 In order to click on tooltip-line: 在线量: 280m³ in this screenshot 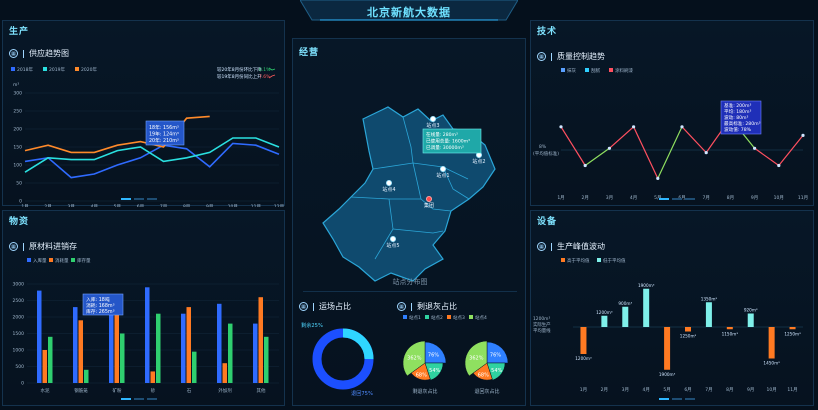, I will do `click(442, 134)`.